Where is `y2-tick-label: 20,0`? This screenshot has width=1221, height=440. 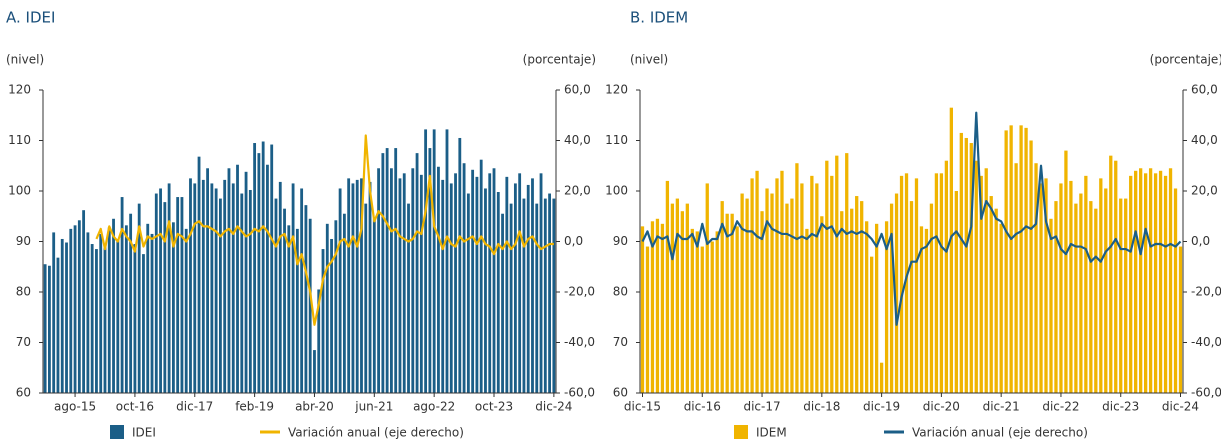 y2-tick-label: 20,0 is located at coordinates (577, 191).